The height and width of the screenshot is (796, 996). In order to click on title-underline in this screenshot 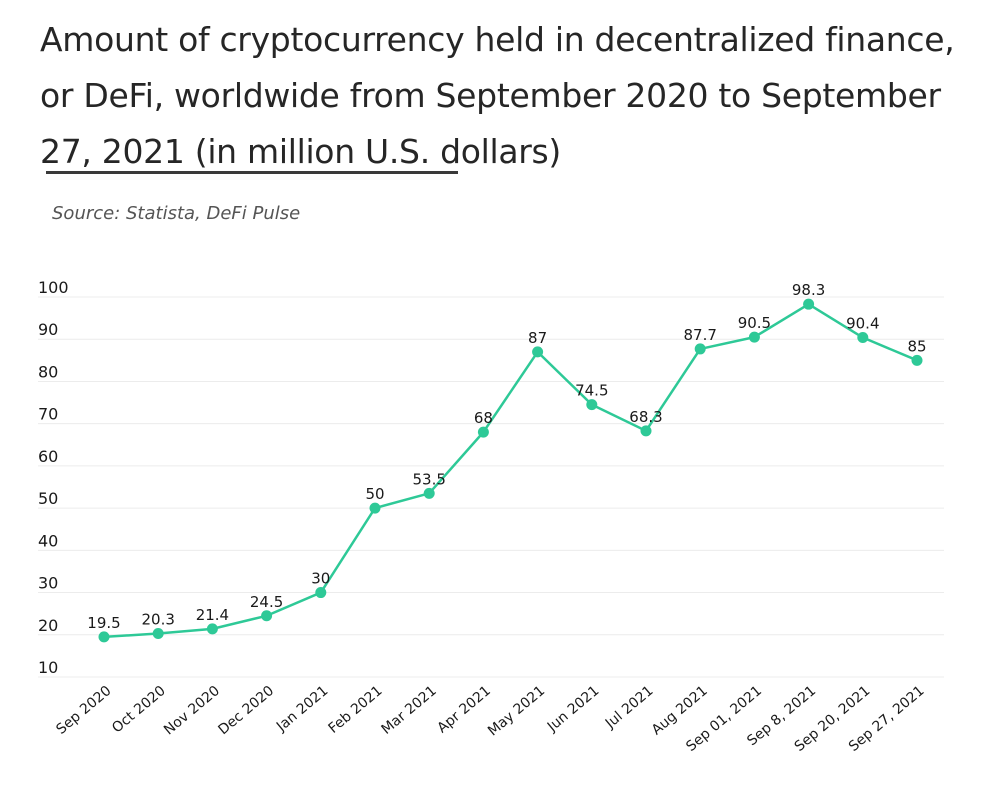, I will do `click(252, 172)`.